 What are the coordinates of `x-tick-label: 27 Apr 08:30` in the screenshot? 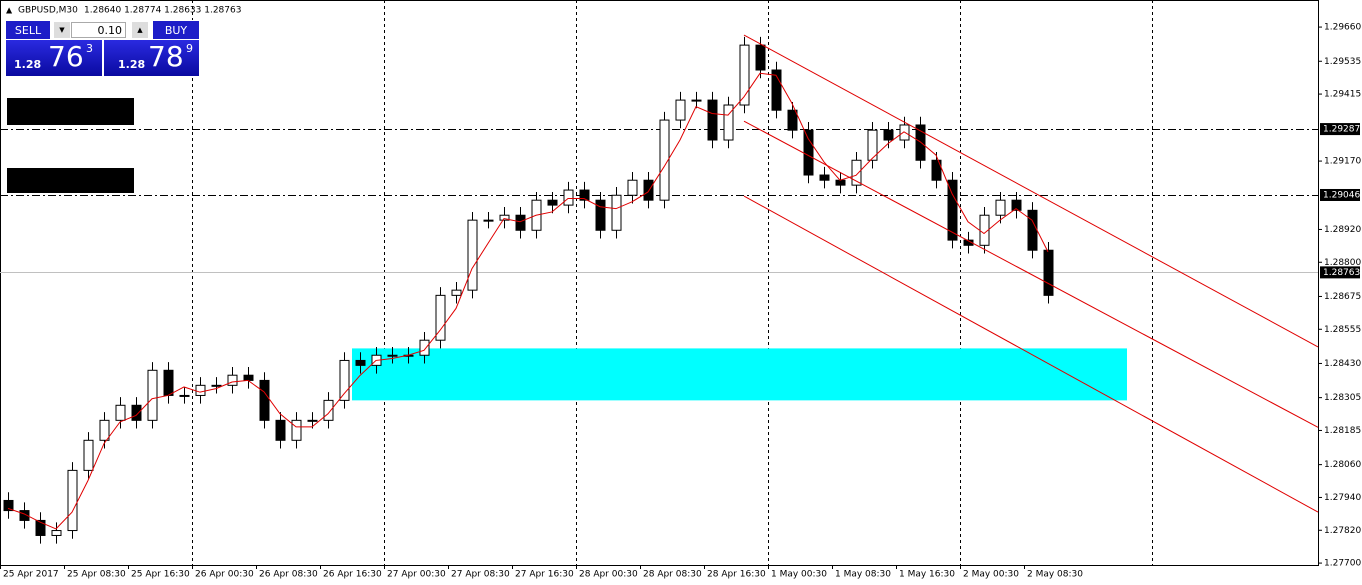 It's located at (480, 575).